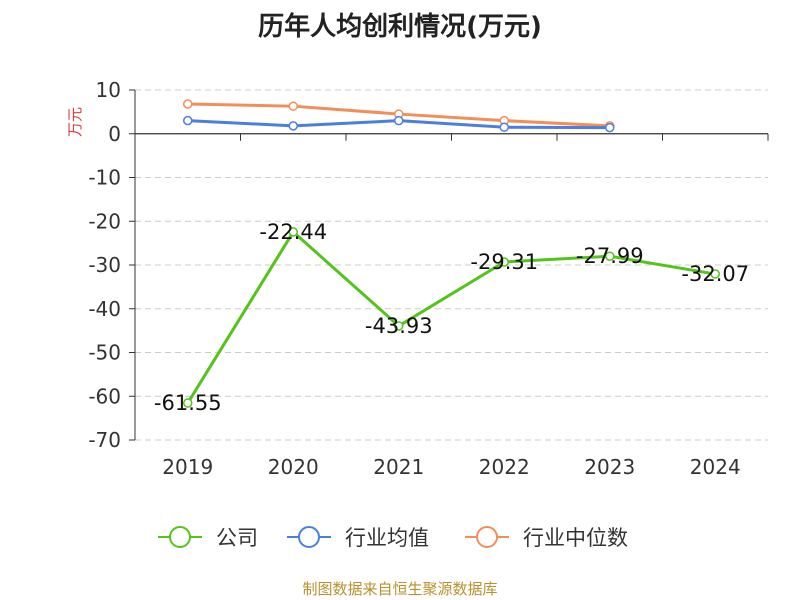  What do you see at coordinates (104, 353) in the screenshot?
I see `y-tick-label: -50` at bounding box center [104, 353].